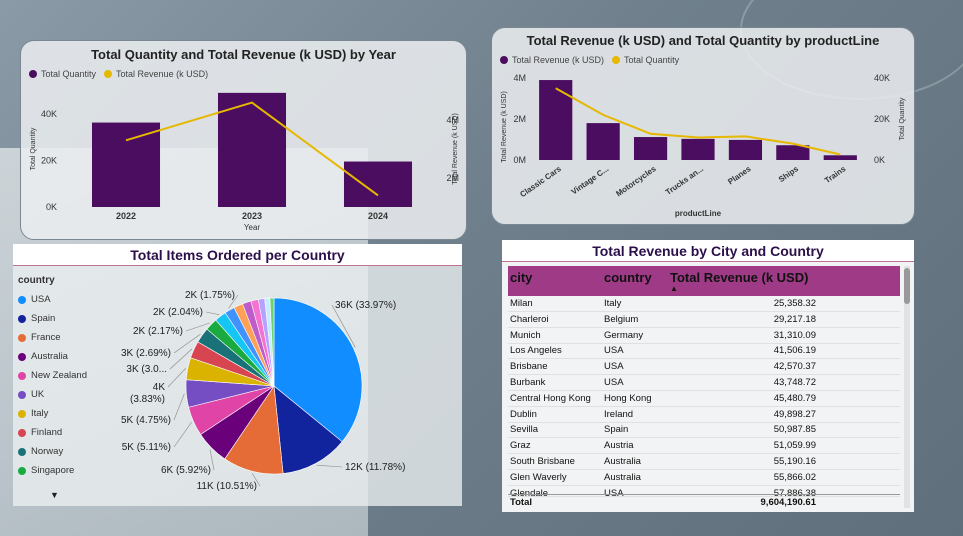 Image resolution: width=963 pixels, height=536 pixels. Describe the element at coordinates (704, 304) in the screenshot. I see `table-row: Milan Italy 25,358.32` at that location.